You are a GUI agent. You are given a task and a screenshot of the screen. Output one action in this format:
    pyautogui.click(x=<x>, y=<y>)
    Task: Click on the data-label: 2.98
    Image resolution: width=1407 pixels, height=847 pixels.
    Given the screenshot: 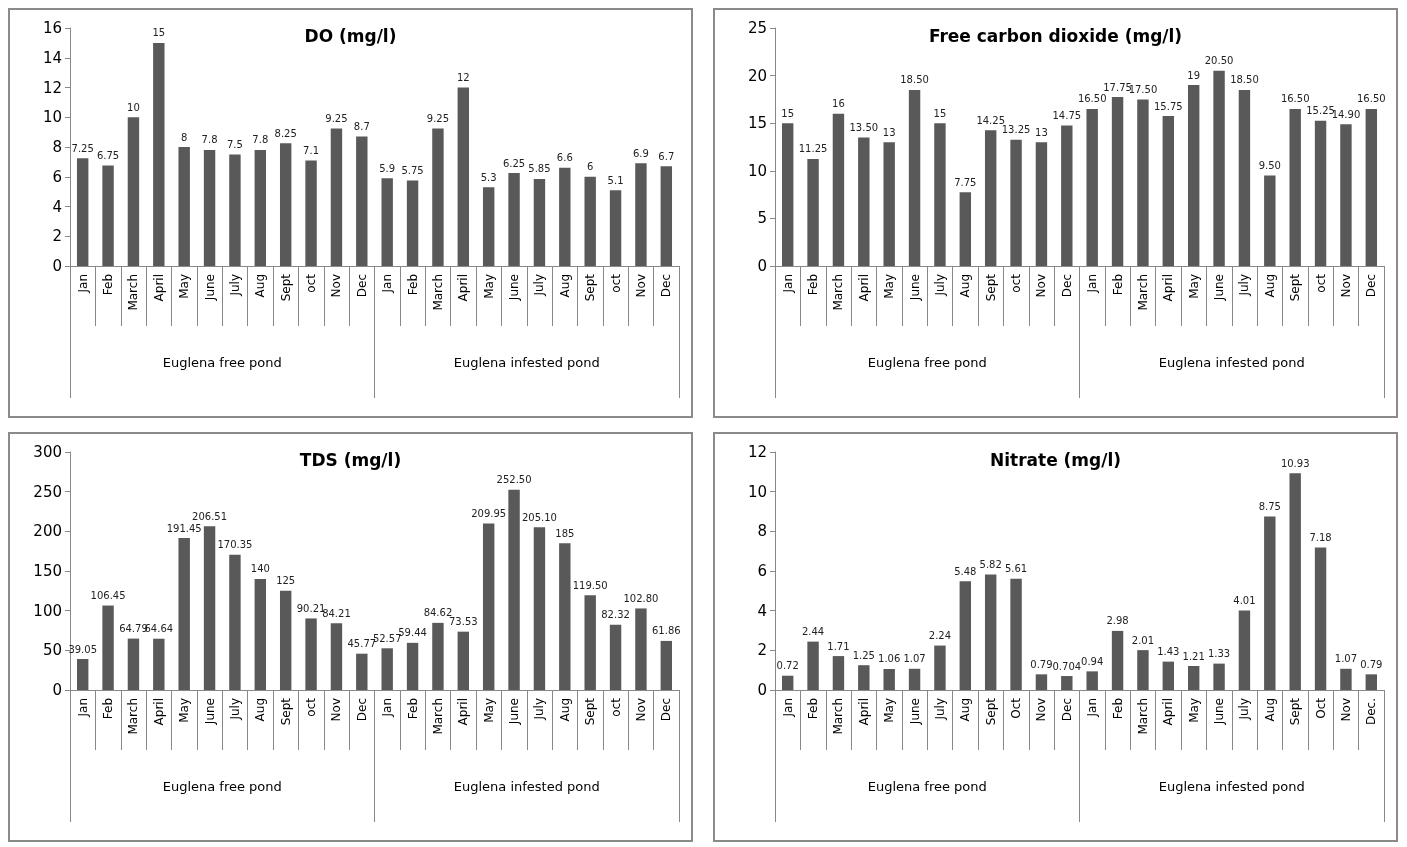 What is the action you would take?
    pyautogui.click(x=1117, y=621)
    